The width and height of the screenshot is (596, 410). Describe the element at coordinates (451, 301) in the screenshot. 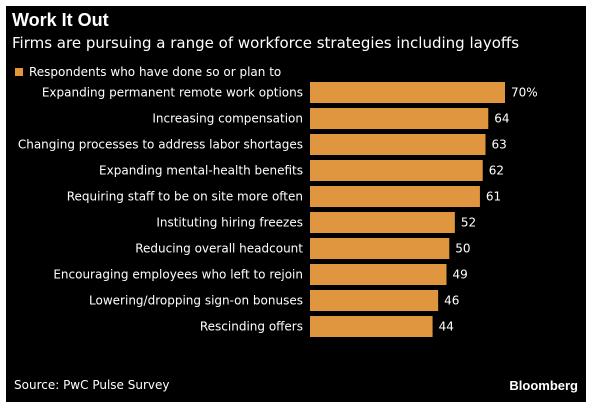

I see `value-label: 46` at that location.